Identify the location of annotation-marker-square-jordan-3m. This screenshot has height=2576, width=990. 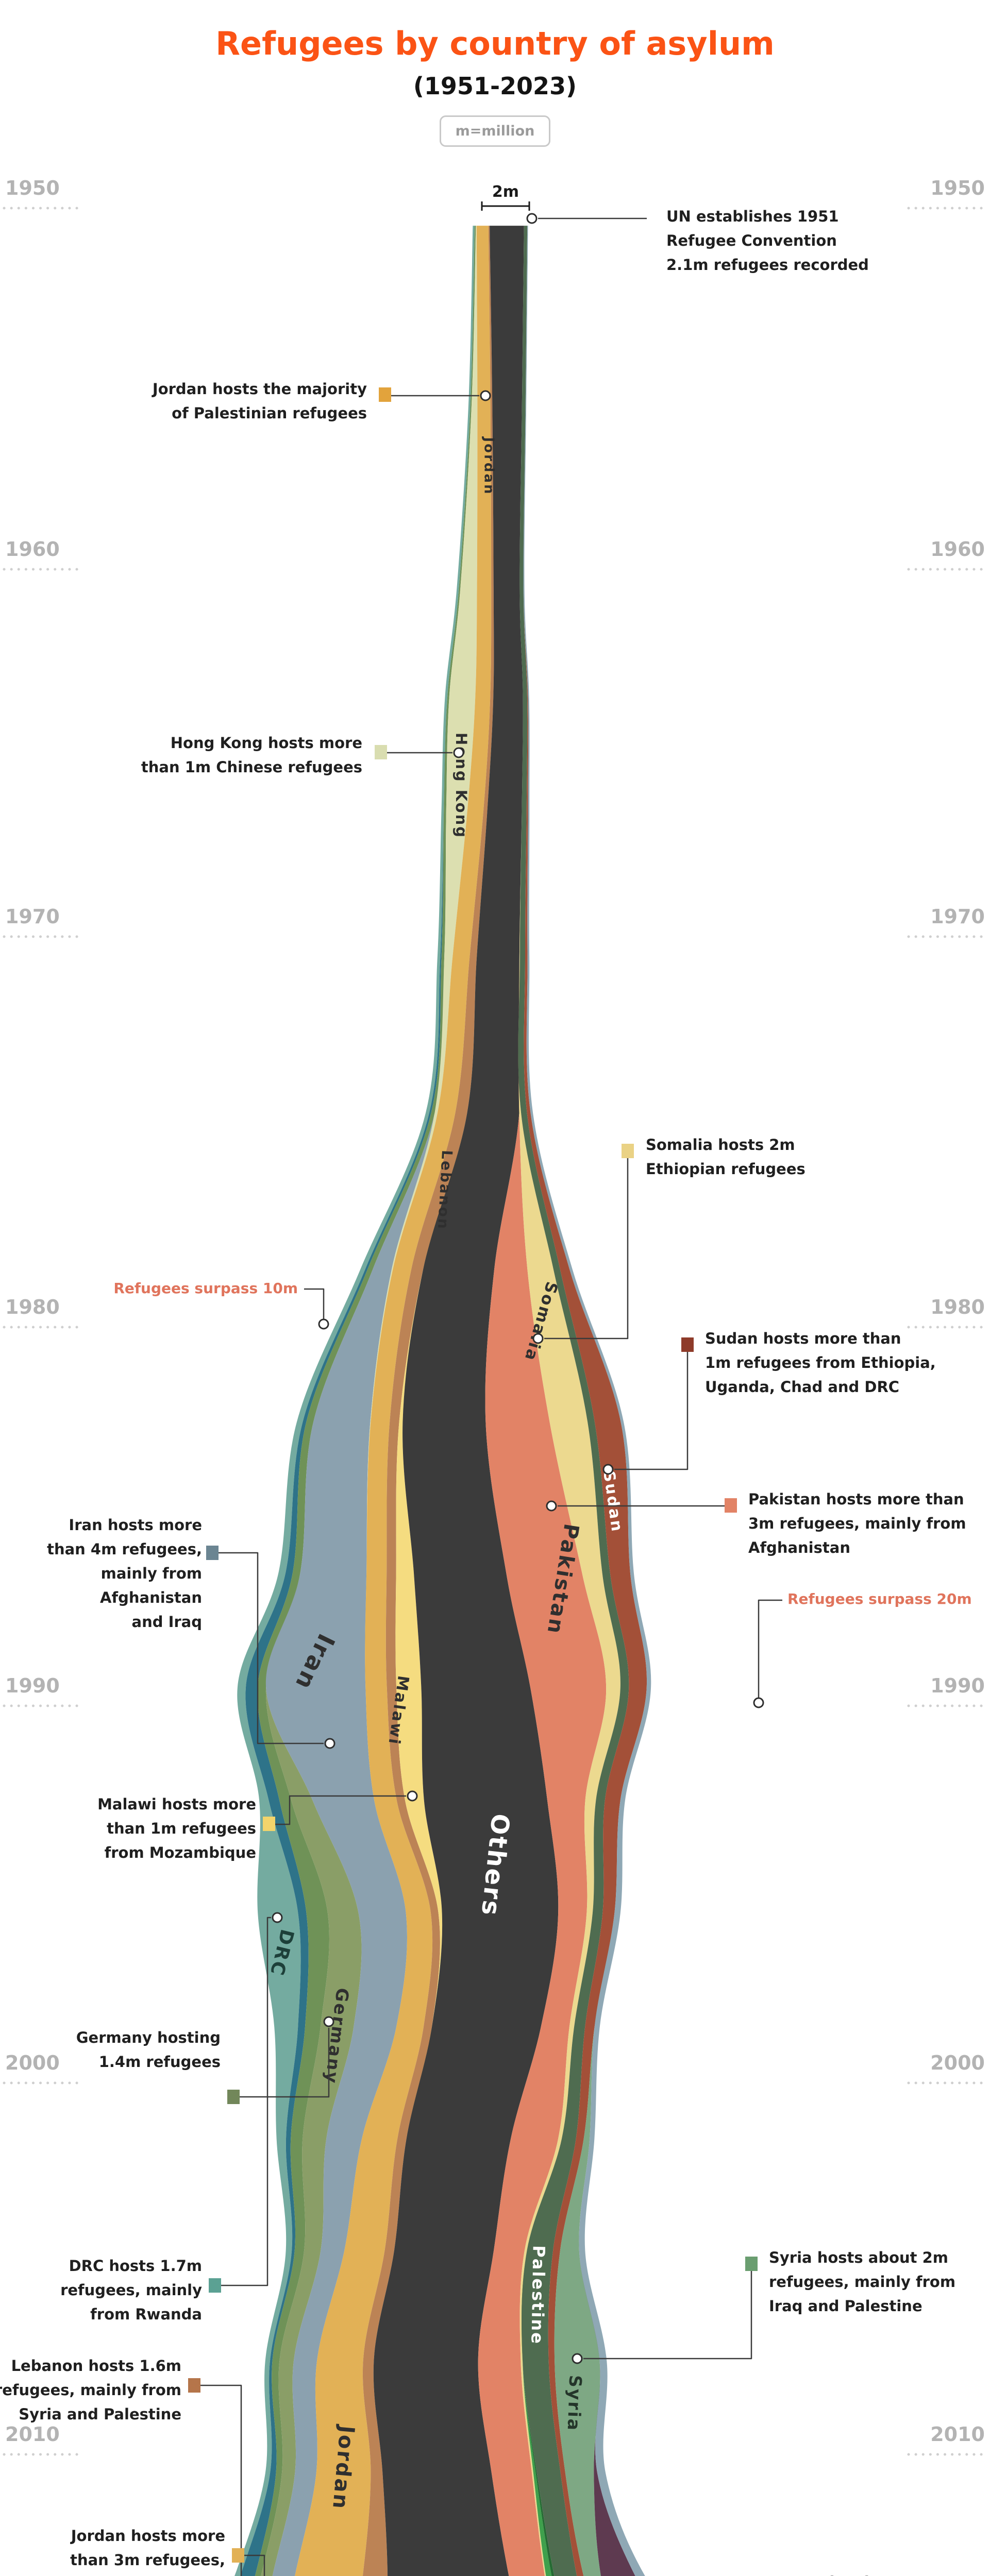
(238, 2555).